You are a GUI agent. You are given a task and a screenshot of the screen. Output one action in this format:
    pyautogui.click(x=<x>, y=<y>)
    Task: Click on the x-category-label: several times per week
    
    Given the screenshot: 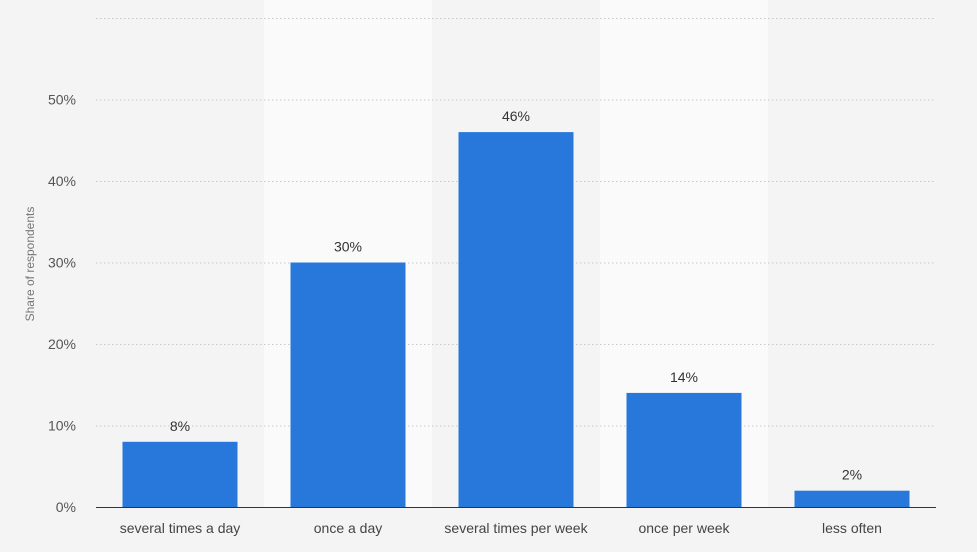 What is the action you would take?
    pyautogui.click(x=516, y=528)
    